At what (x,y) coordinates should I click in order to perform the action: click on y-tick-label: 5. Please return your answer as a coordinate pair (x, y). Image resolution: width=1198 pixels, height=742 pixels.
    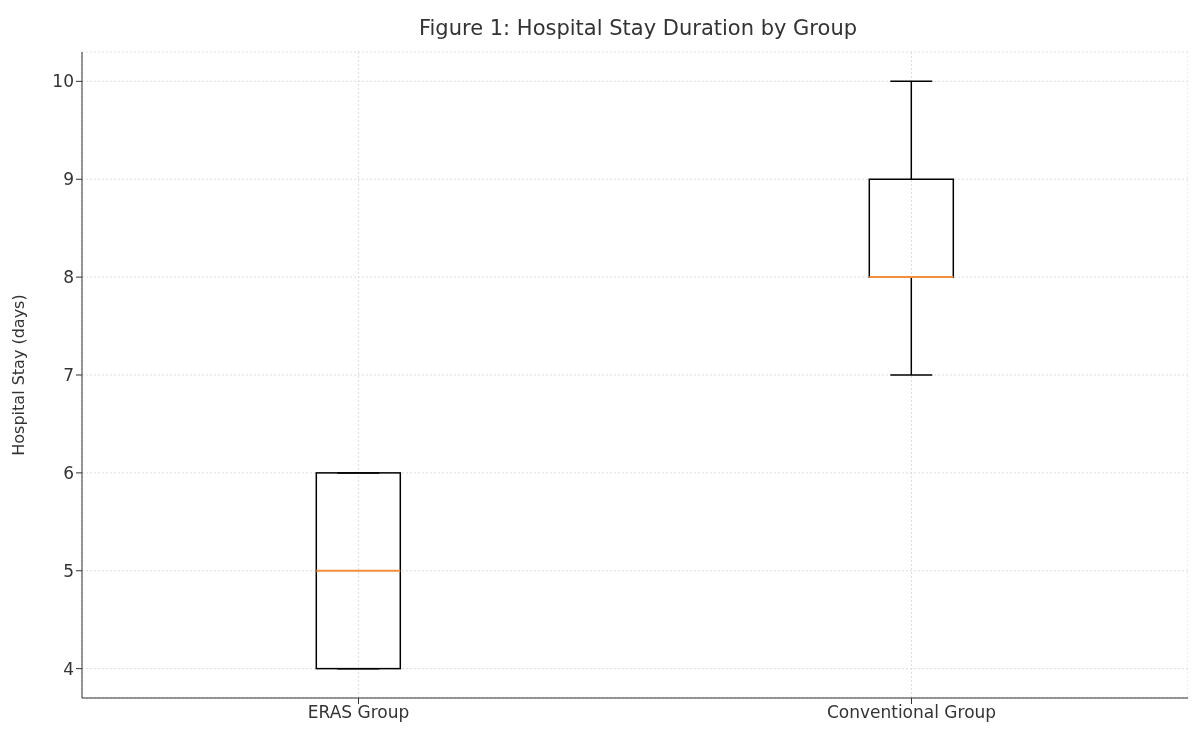
    Looking at the image, I should click on (68, 570).